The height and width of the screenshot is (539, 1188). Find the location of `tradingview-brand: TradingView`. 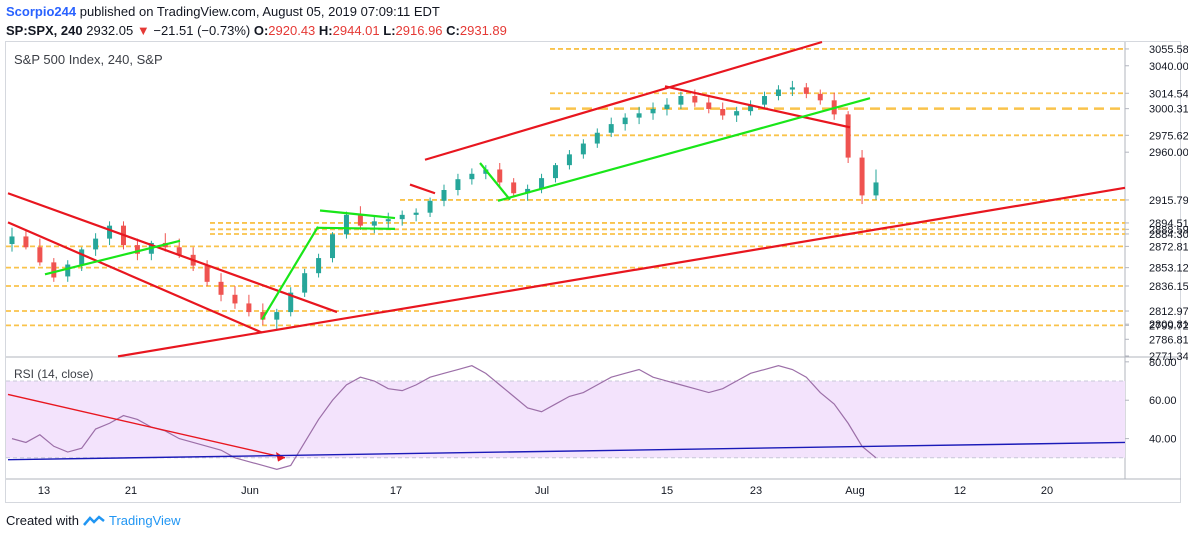

tradingview-brand: TradingView is located at coordinates (144, 520).